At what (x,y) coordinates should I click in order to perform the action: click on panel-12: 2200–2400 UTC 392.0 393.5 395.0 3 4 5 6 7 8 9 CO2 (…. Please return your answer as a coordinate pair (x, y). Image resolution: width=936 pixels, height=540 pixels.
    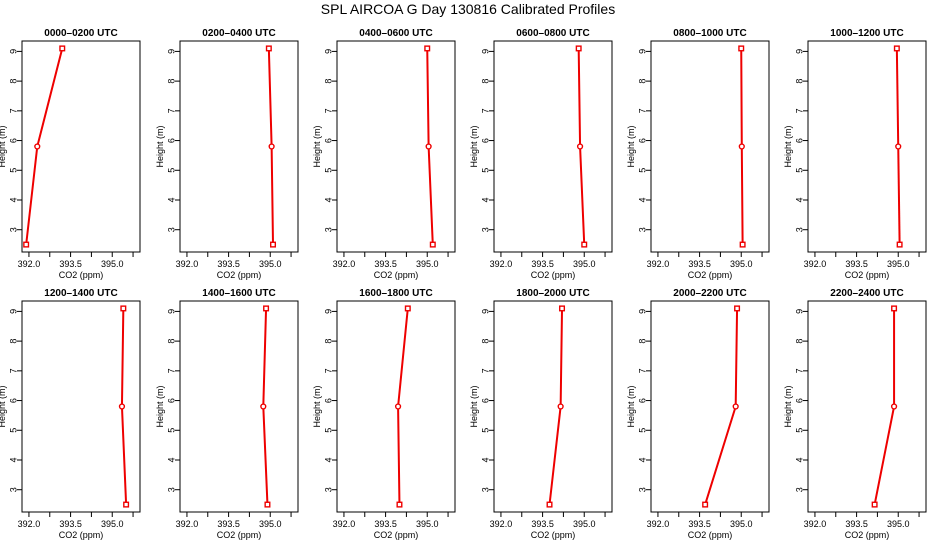
    Looking at the image, I should click on (855, 414).